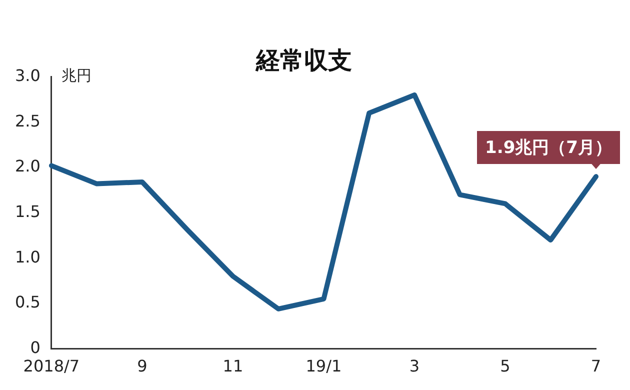 This screenshot has height=390, width=630. Describe the element at coordinates (142, 366) in the screenshot. I see `x-tick-label: 9` at that location.